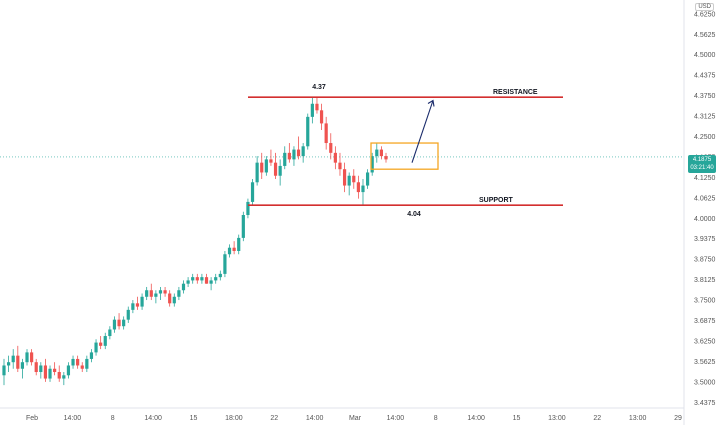 The width and height of the screenshot is (720, 425). I want to click on price-tick-label: 4.0625, so click(705, 198).